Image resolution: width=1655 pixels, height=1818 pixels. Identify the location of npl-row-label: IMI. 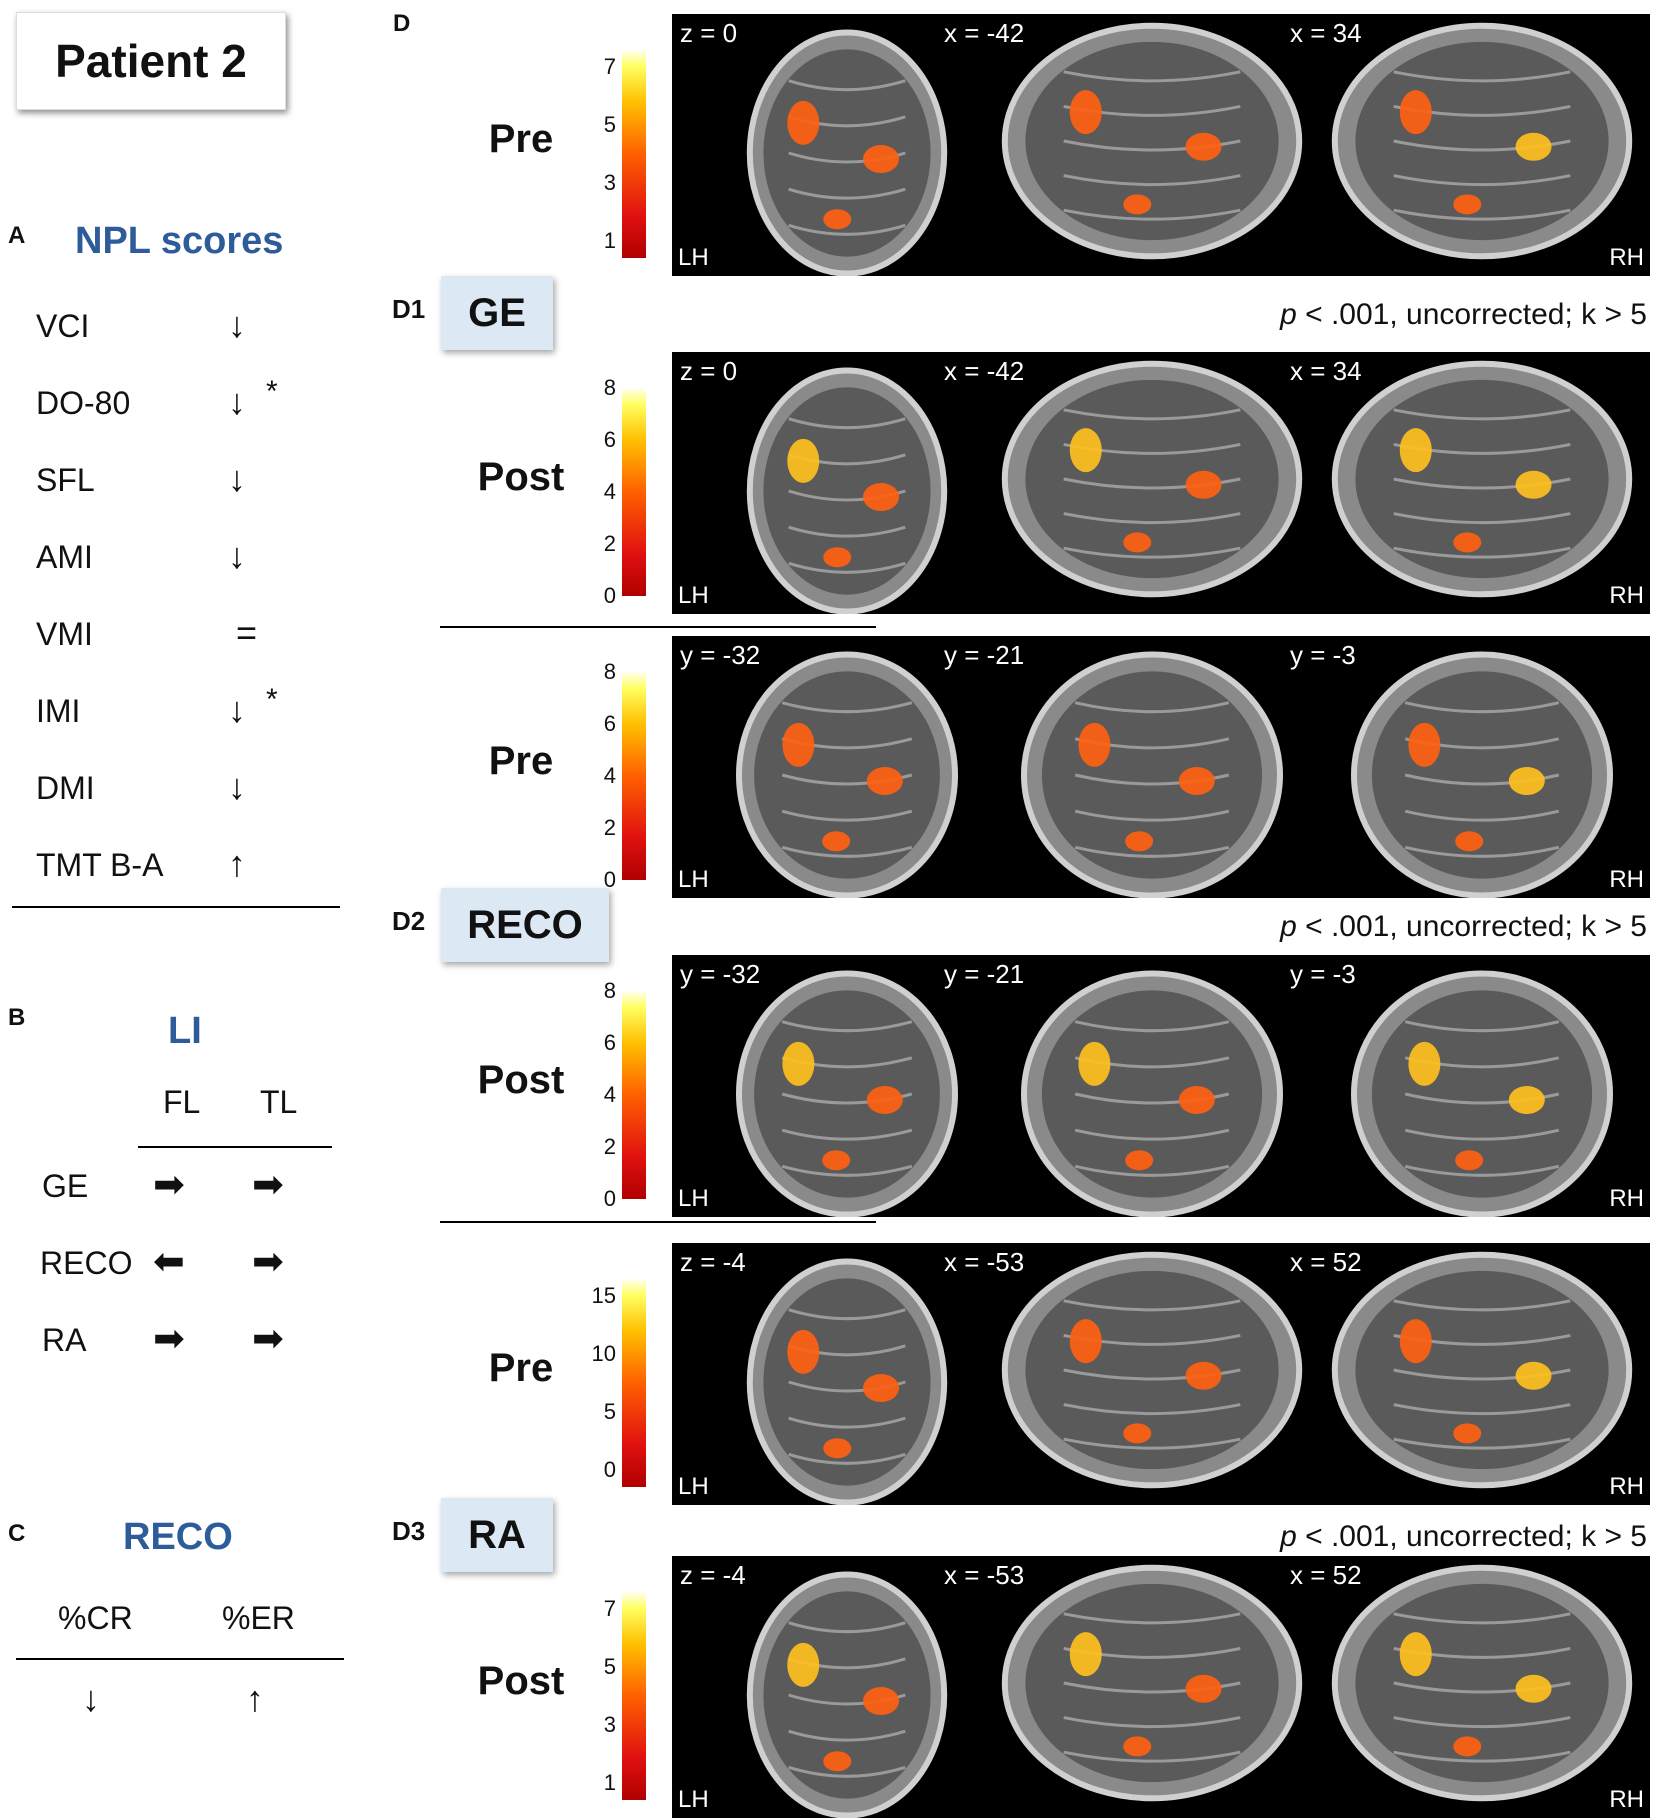
(58, 711).